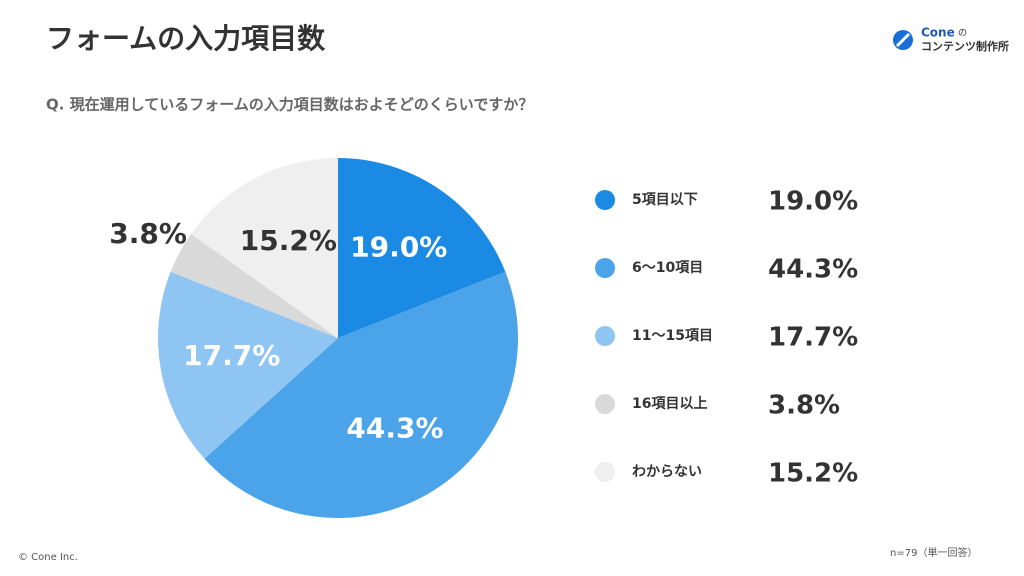  I want to click on legend-label: わからない, so click(667, 472).